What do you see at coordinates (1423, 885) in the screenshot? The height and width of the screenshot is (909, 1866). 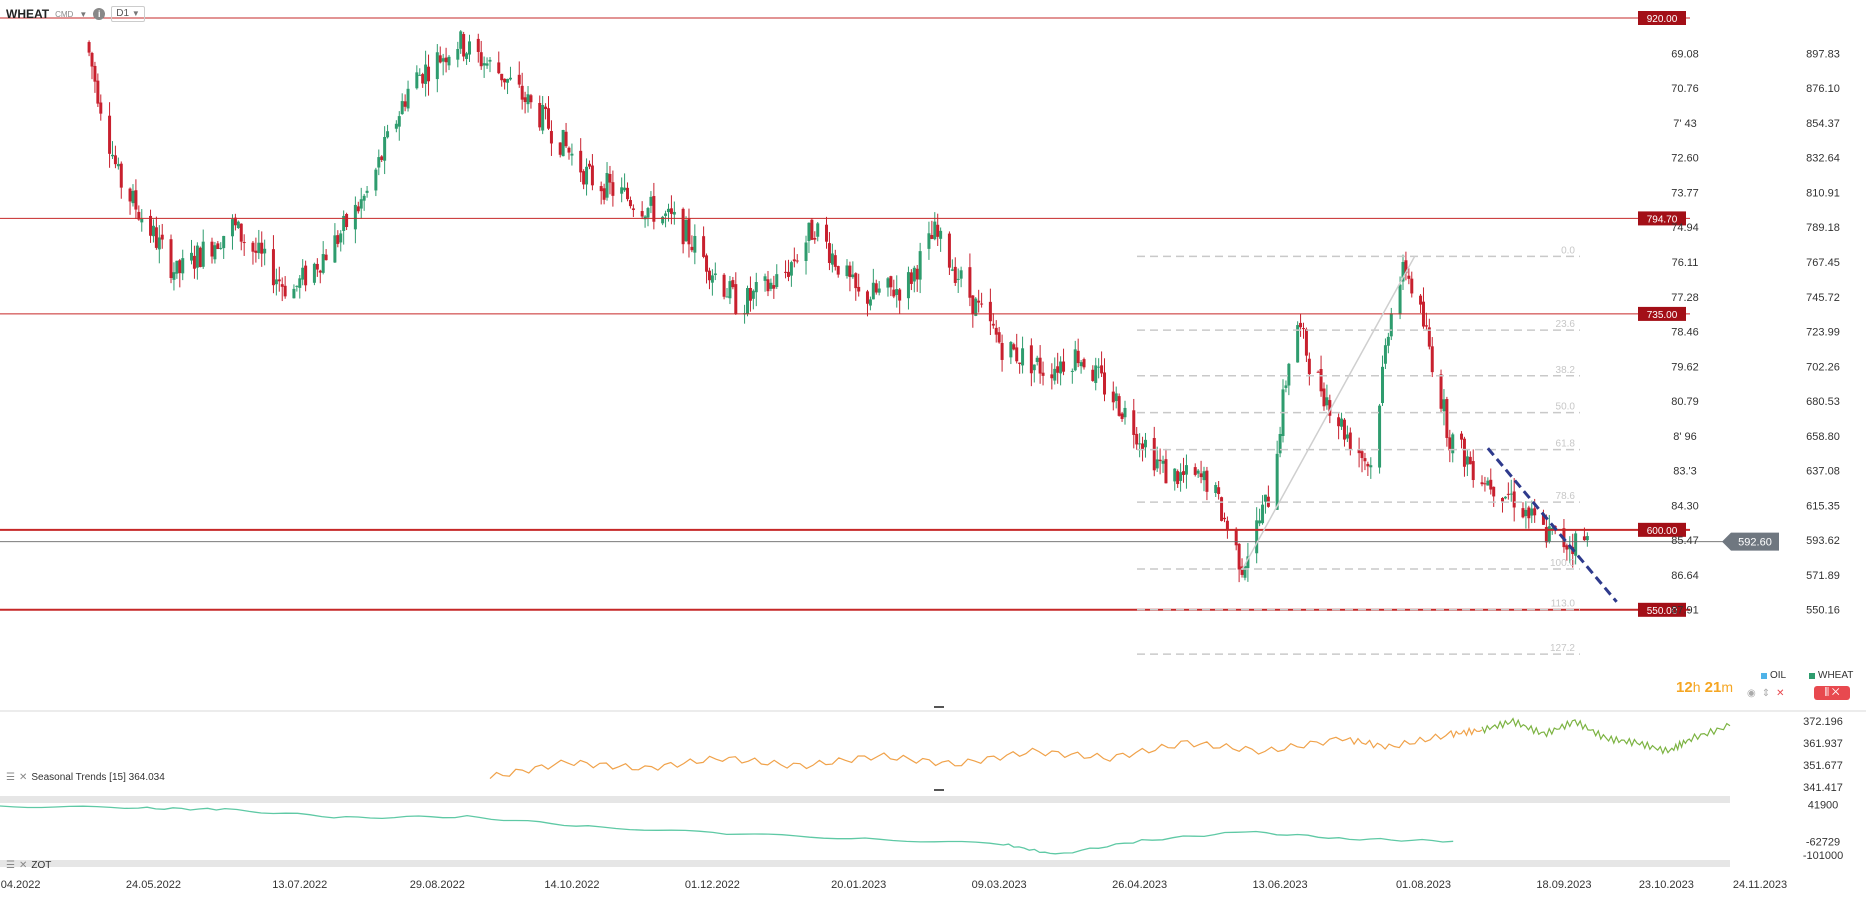 I see `x-axis-date-label: 01.08.2023` at bounding box center [1423, 885].